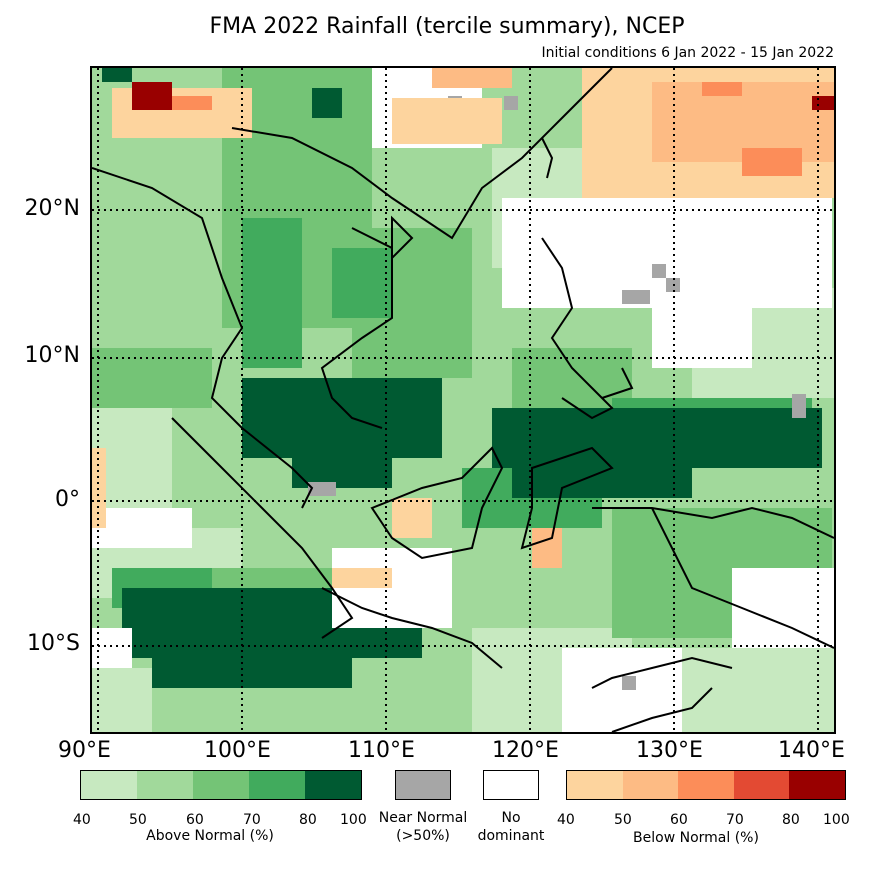 The height and width of the screenshot is (874, 894). Describe the element at coordinates (511, 818) in the screenshot. I see `no-dominant-label: No` at that location.